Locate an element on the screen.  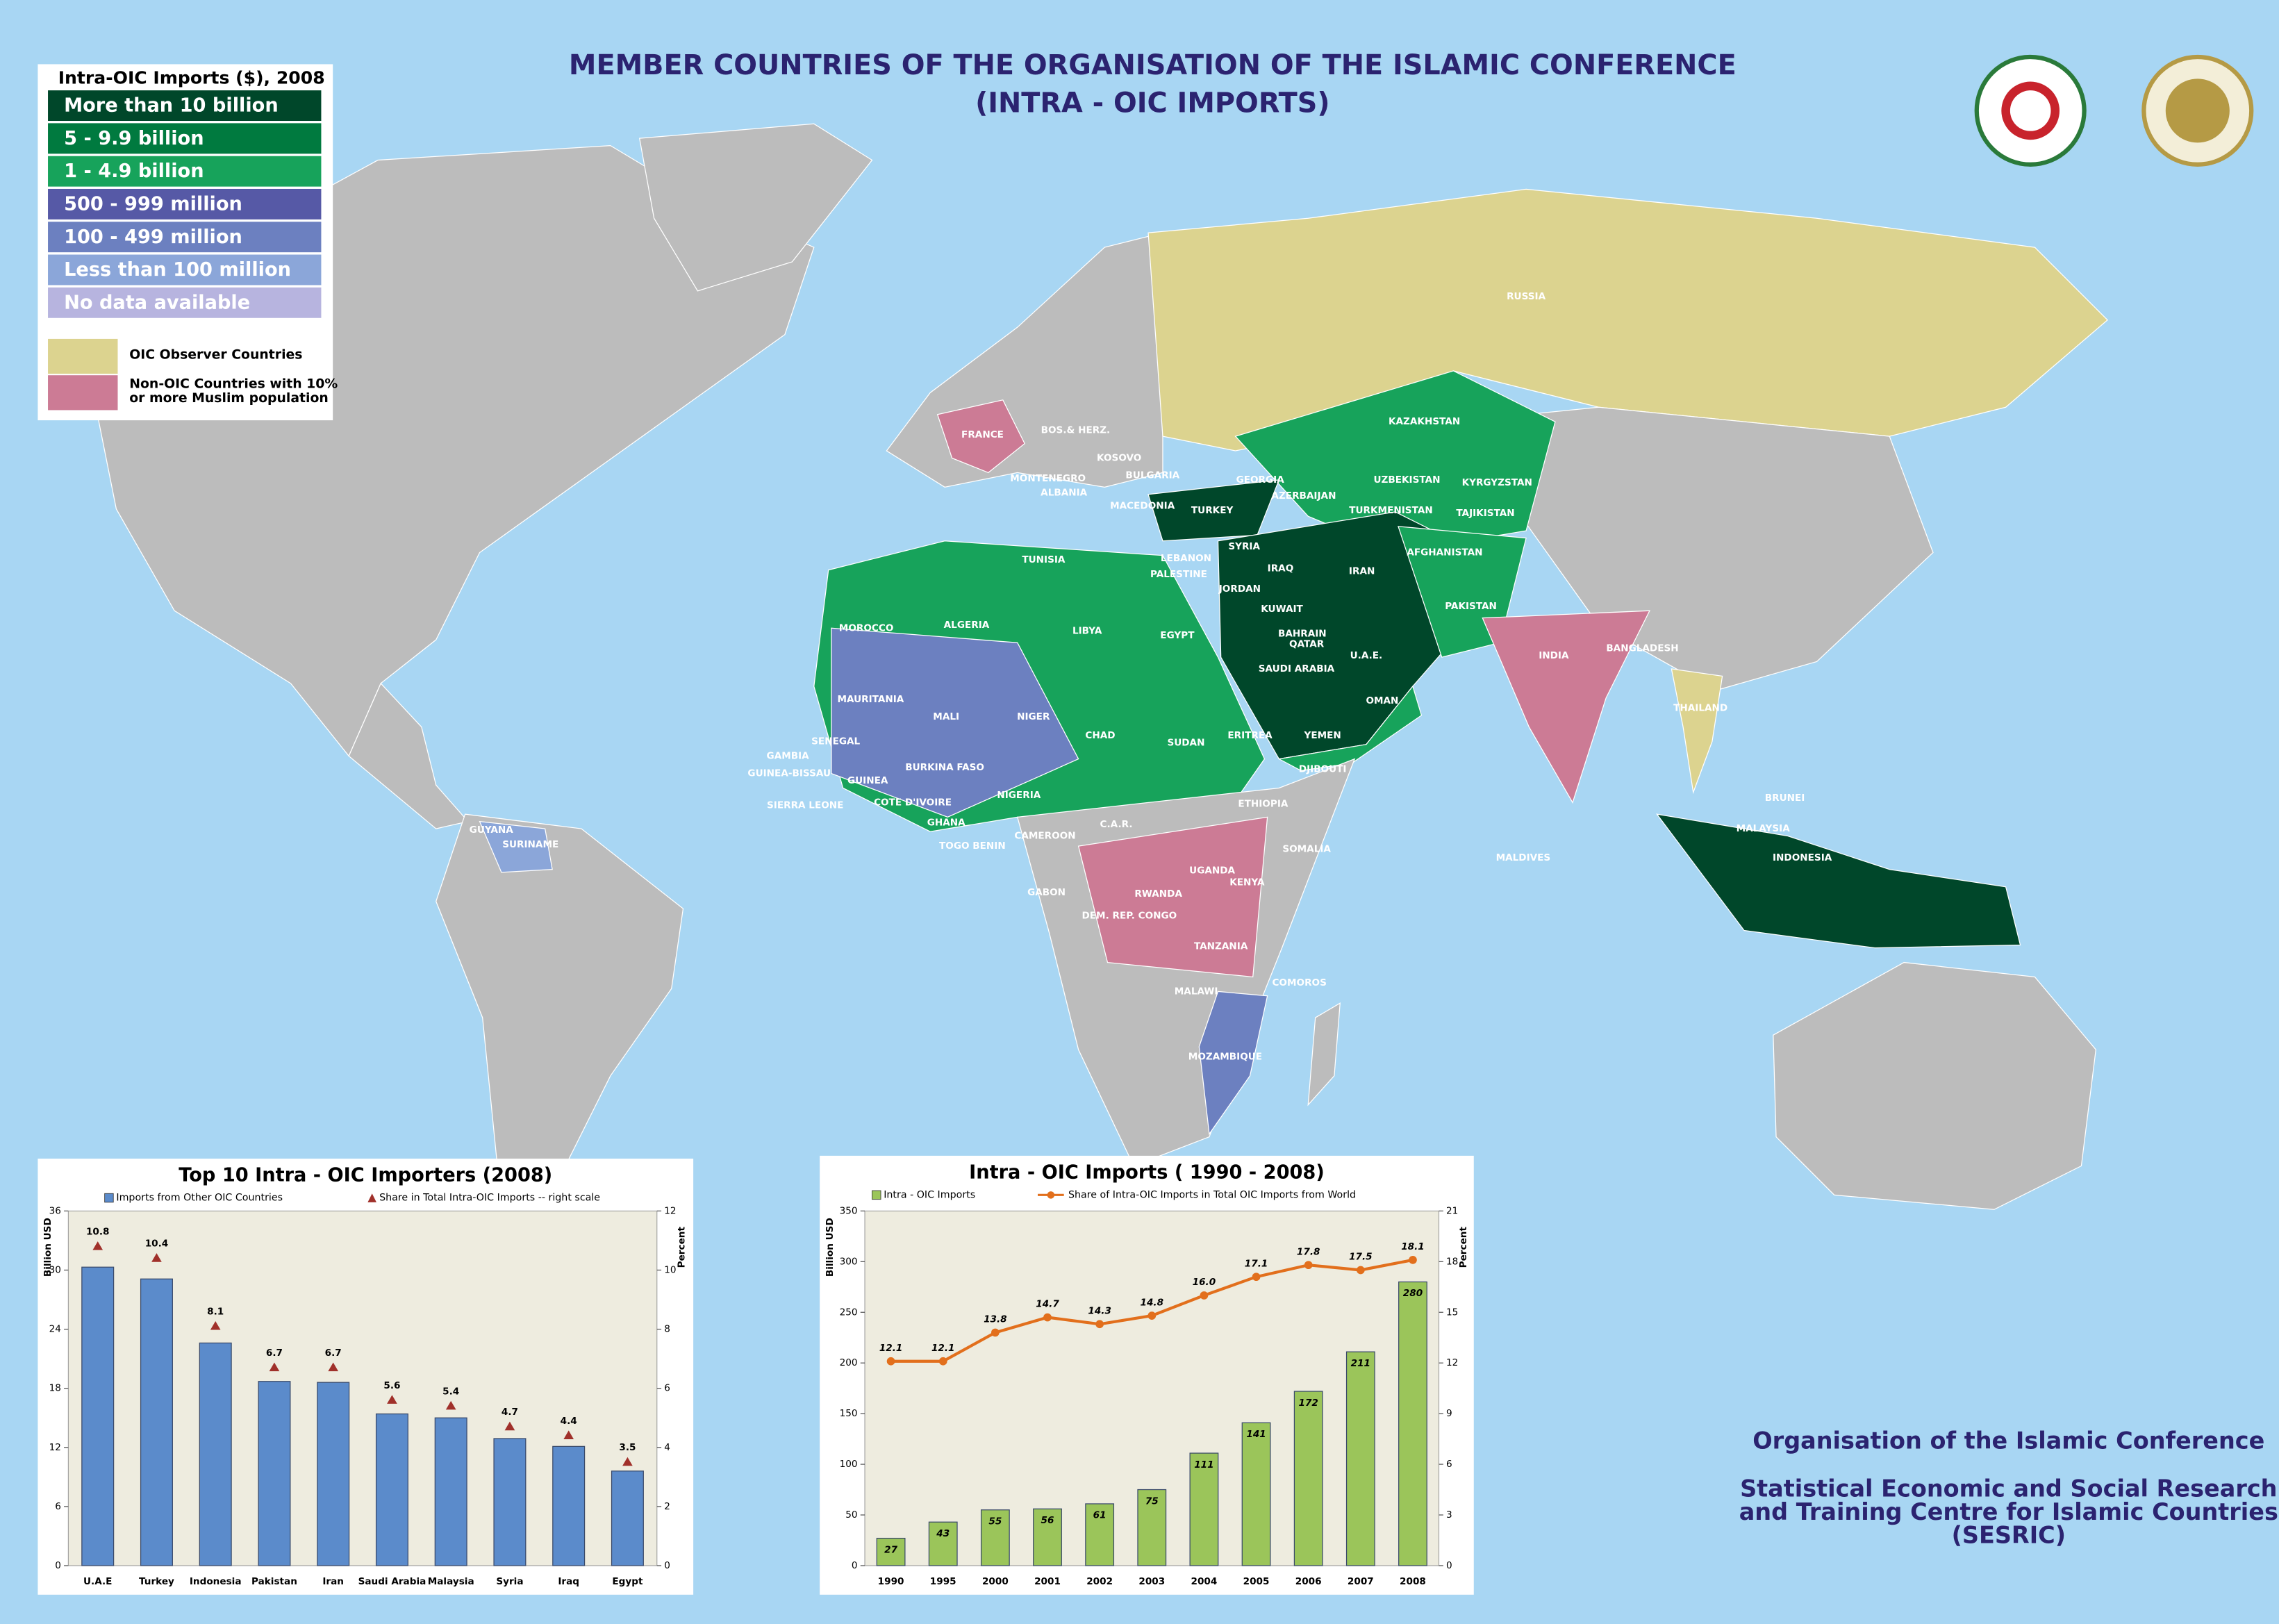
x-tick-label: 2003 is located at coordinates (1151, 1582).